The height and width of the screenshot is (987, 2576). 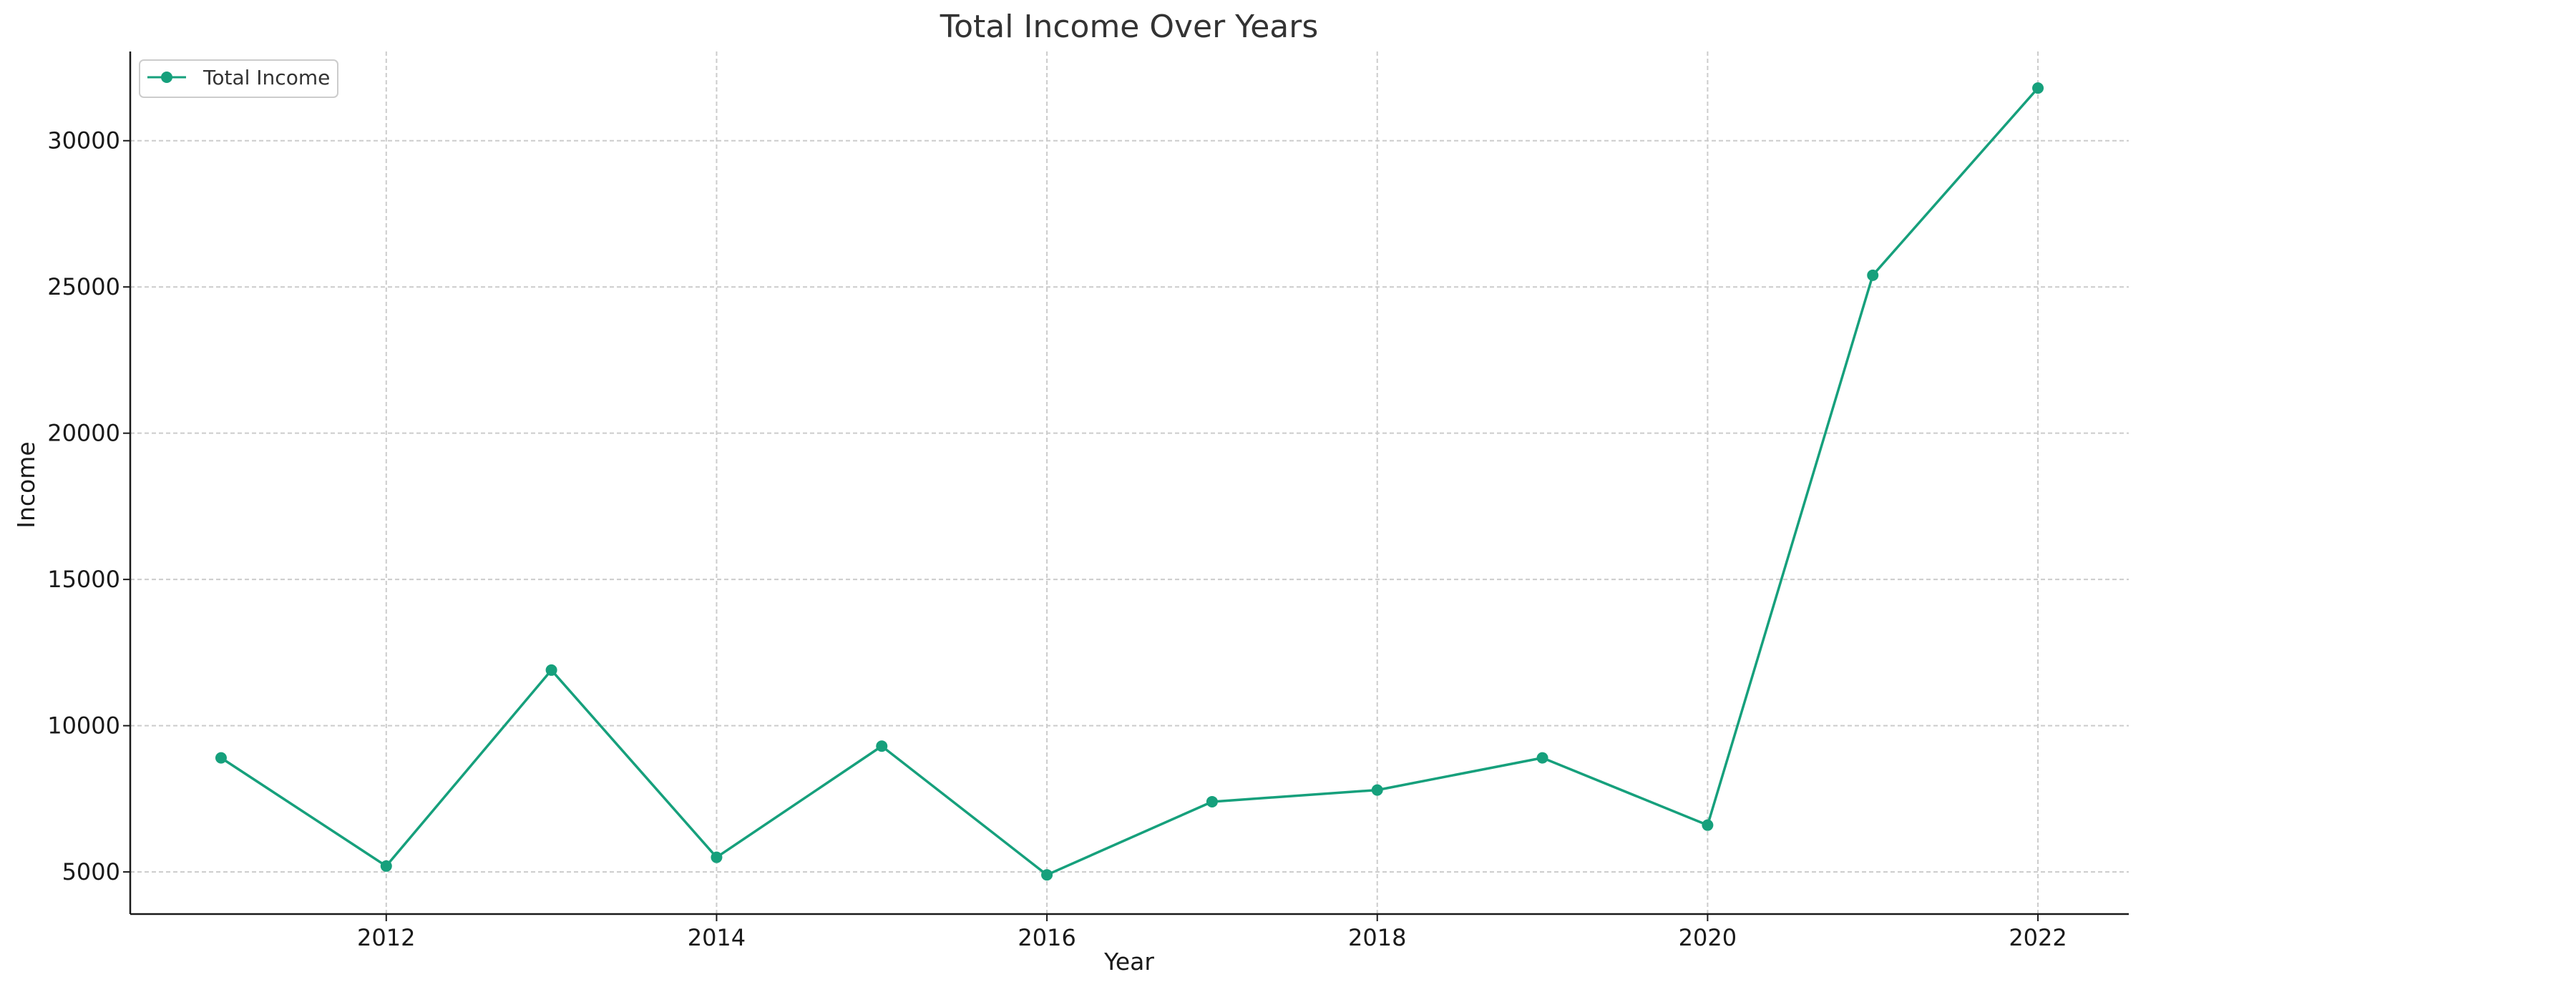 What do you see at coordinates (26, 484) in the screenshot?
I see `y-axis-label: Income` at bounding box center [26, 484].